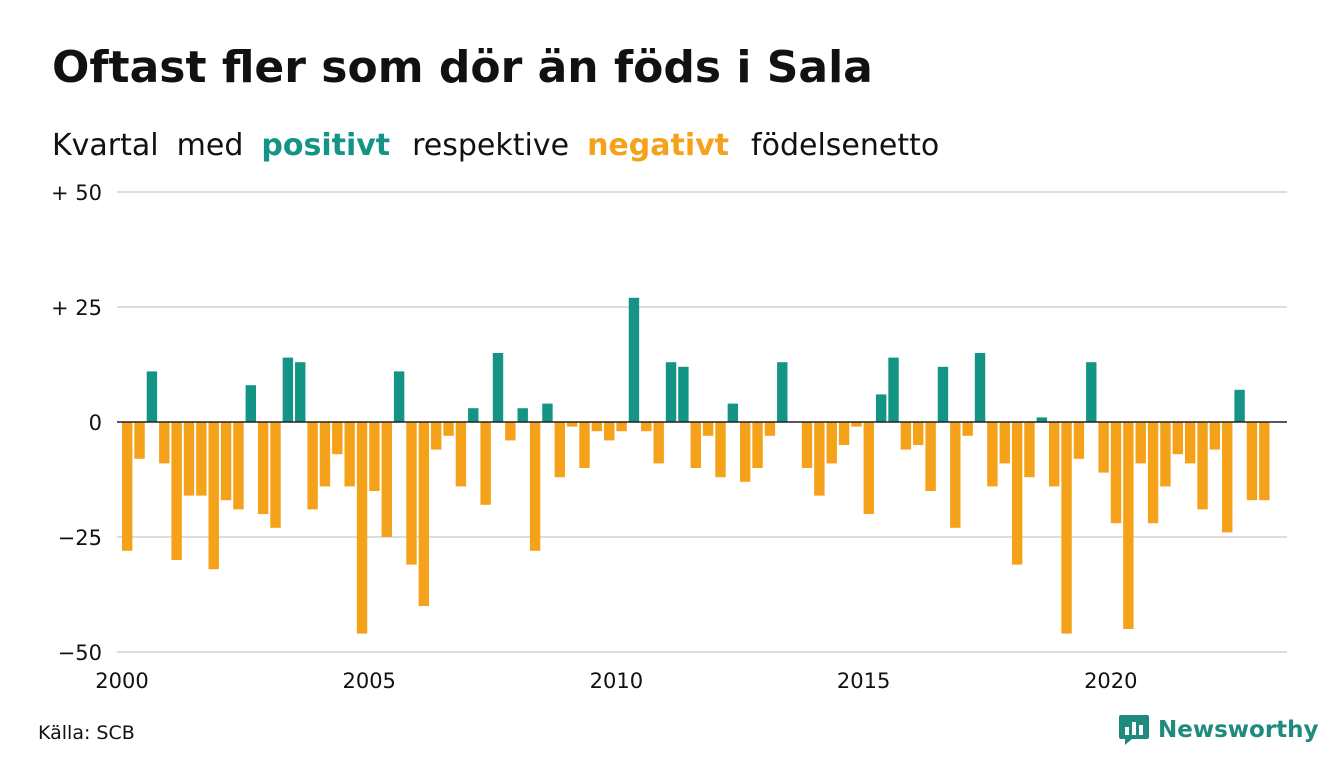 The height and width of the screenshot is (780, 1340). What do you see at coordinates (326, 145) in the screenshot?
I see `subtitle-positive: positivt` at bounding box center [326, 145].